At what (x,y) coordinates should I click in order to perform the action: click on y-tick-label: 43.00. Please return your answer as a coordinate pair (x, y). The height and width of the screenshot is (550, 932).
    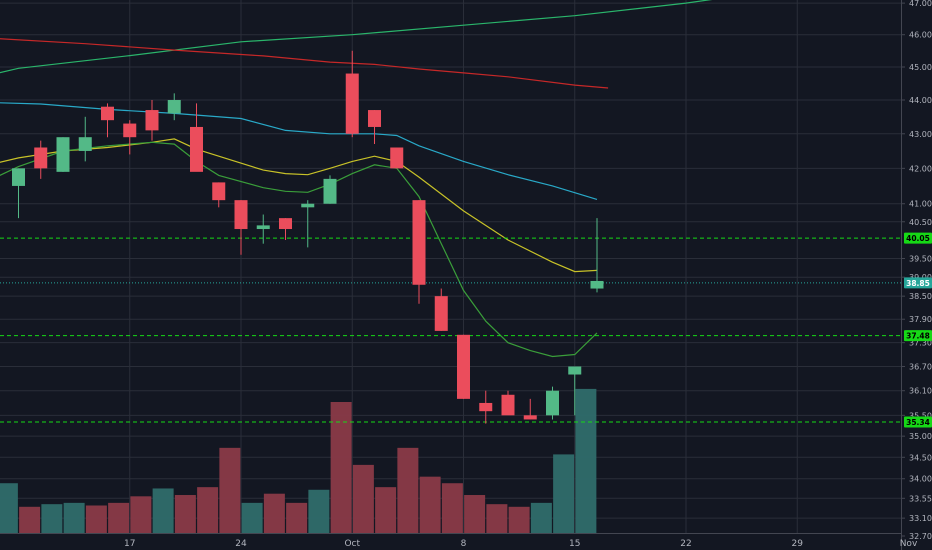
    Looking at the image, I should click on (920, 134).